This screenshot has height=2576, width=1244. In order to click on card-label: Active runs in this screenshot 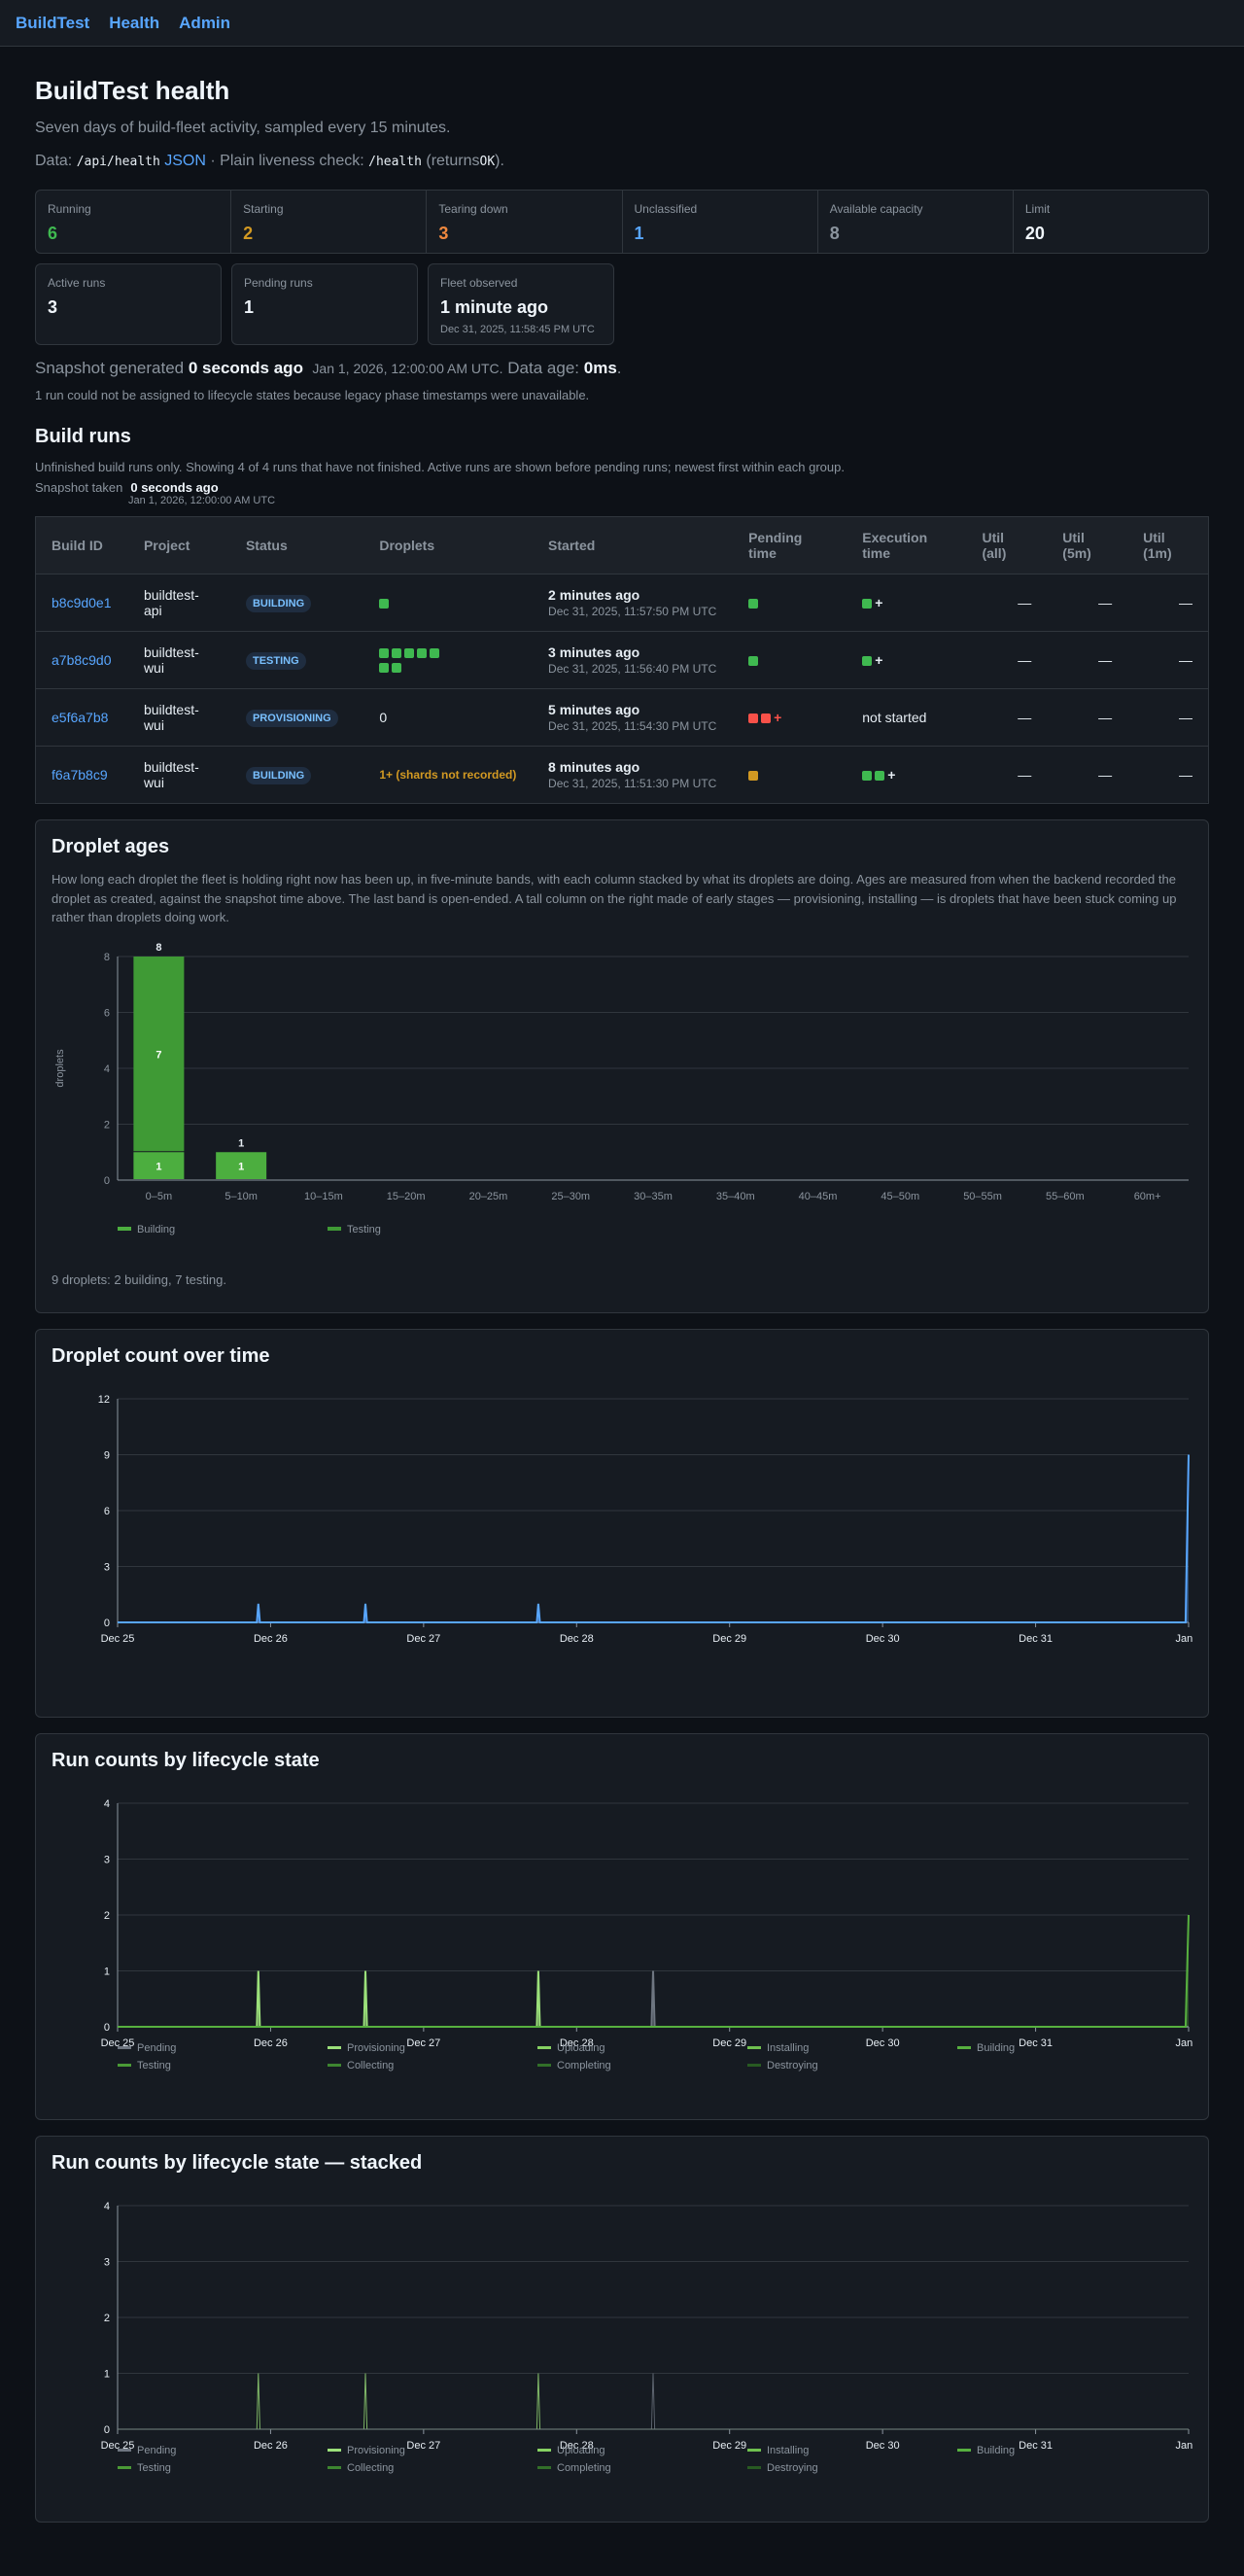, I will do `click(77, 283)`.